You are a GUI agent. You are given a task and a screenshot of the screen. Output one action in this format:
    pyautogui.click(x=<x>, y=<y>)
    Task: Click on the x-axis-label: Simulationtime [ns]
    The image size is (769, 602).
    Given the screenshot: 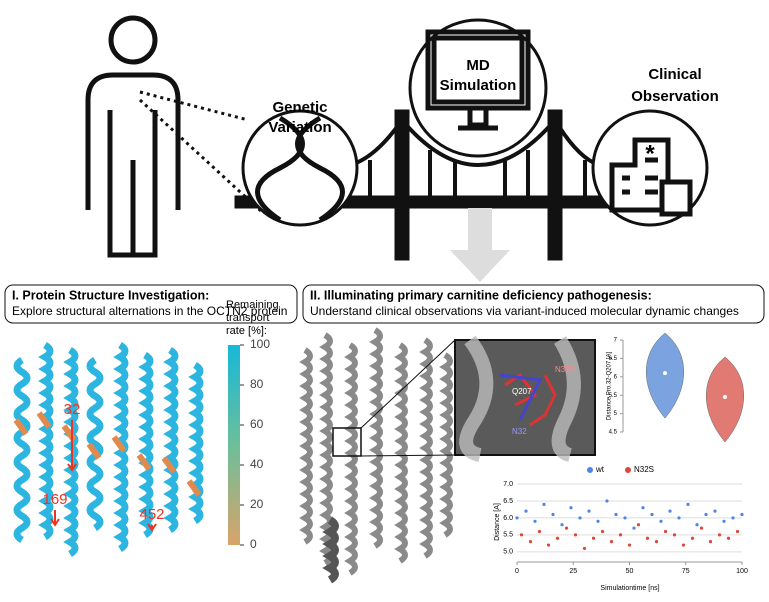 What is the action you would take?
    pyautogui.click(x=629, y=588)
    